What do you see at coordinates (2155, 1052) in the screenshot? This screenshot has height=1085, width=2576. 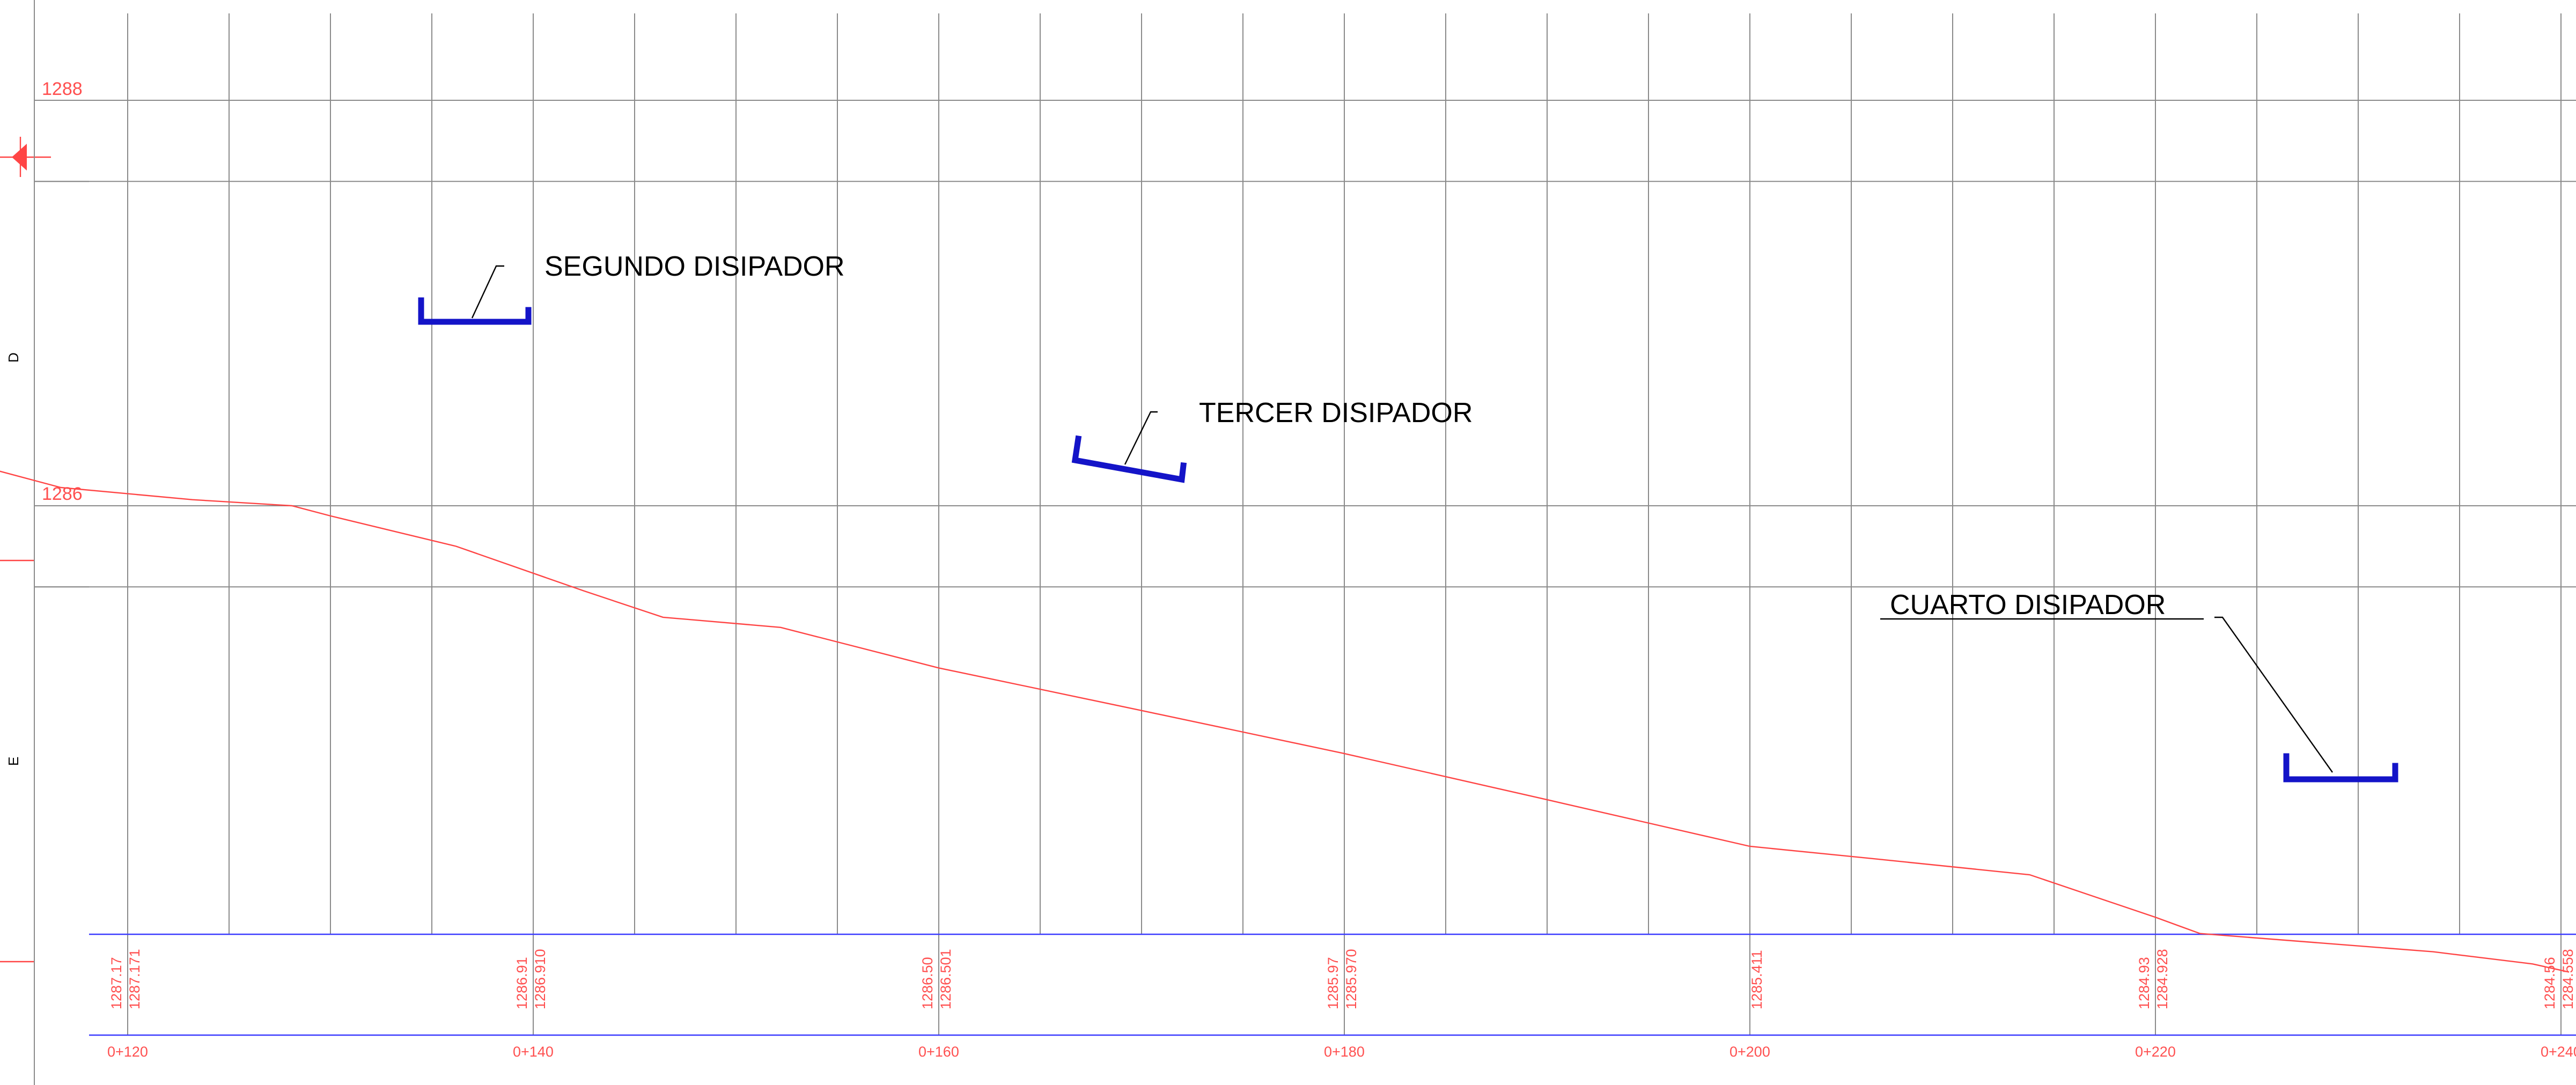 I see `station-label: 0+220` at bounding box center [2155, 1052].